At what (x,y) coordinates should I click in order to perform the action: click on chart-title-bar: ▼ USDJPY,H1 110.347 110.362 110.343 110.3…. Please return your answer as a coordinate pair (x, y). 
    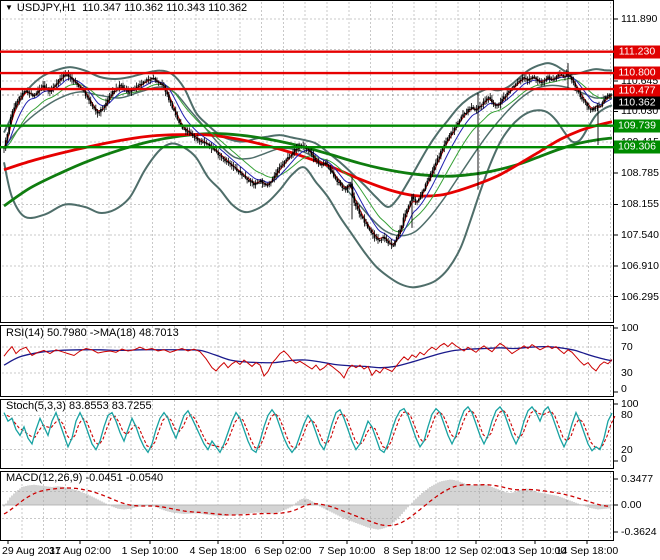
    Looking at the image, I should click on (126, 8).